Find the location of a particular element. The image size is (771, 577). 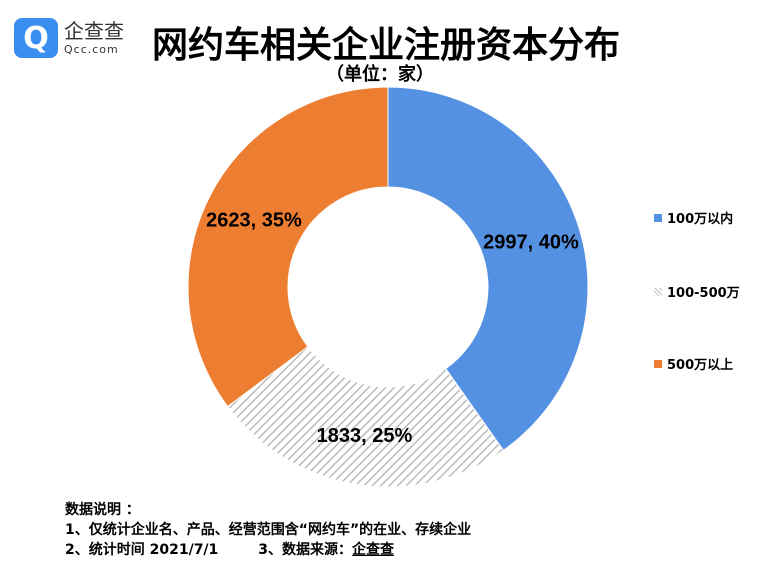

data-label-1: 1833, 25% is located at coordinates (365, 436).